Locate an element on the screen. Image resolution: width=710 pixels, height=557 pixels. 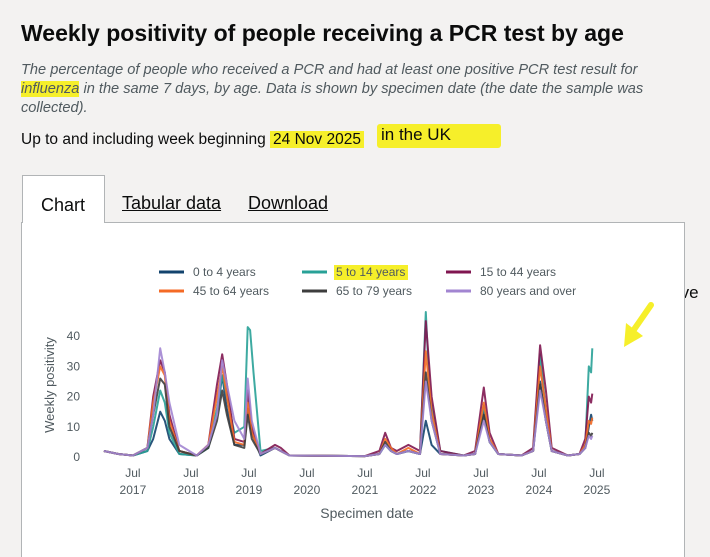
x-tick-year: 2018 is located at coordinates (191, 490).